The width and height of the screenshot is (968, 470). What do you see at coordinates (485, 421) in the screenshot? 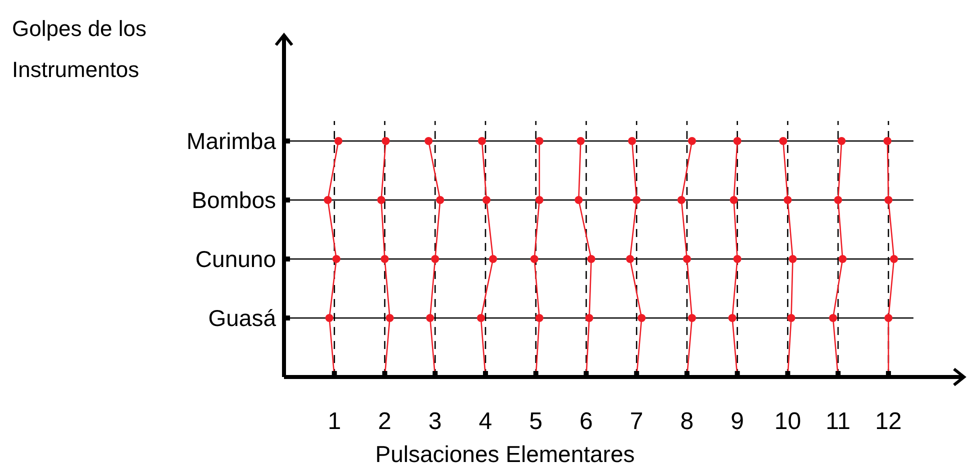
I see `x-tick-label: 4` at bounding box center [485, 421].